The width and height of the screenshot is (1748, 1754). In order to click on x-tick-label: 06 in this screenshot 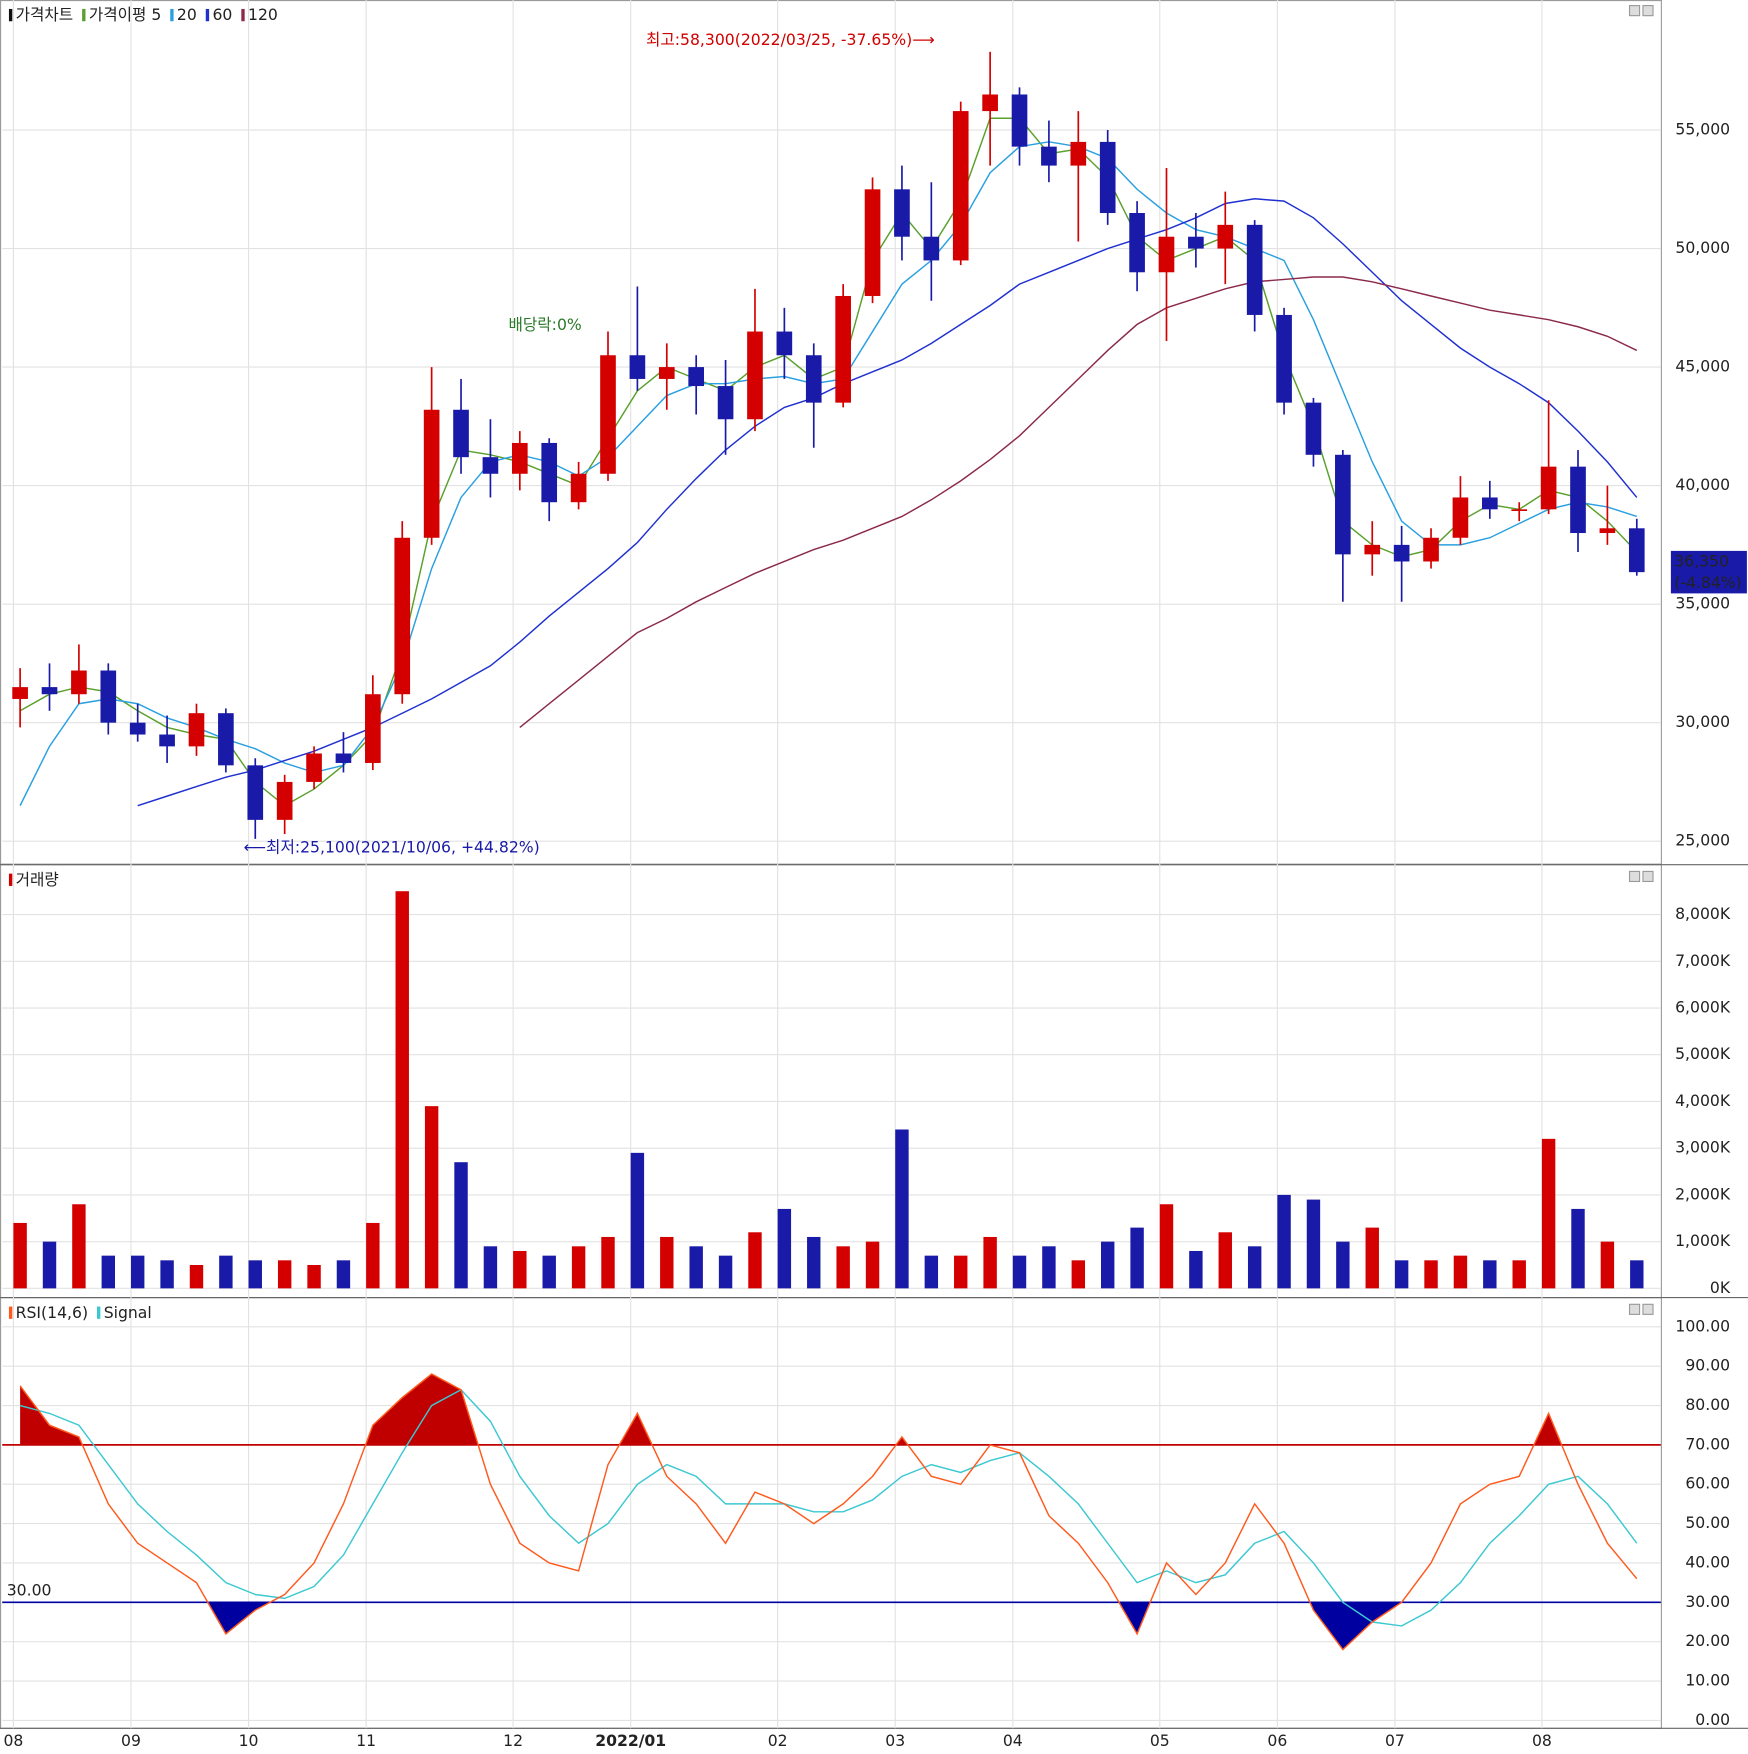, I will do `click(1277, 1740)`.